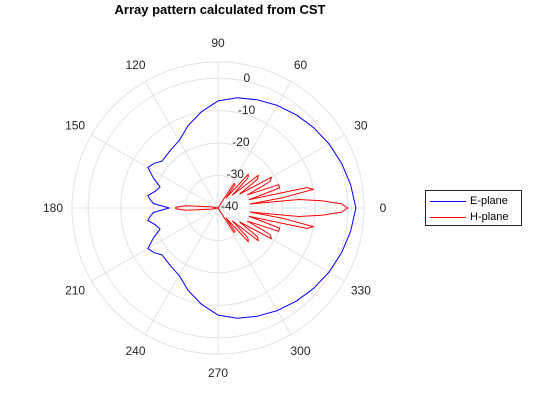 The image size is (560, 420). Describe the element at coordinates (75, 291) in the screenshot. I see `angle-tick-label: 210` at that location.